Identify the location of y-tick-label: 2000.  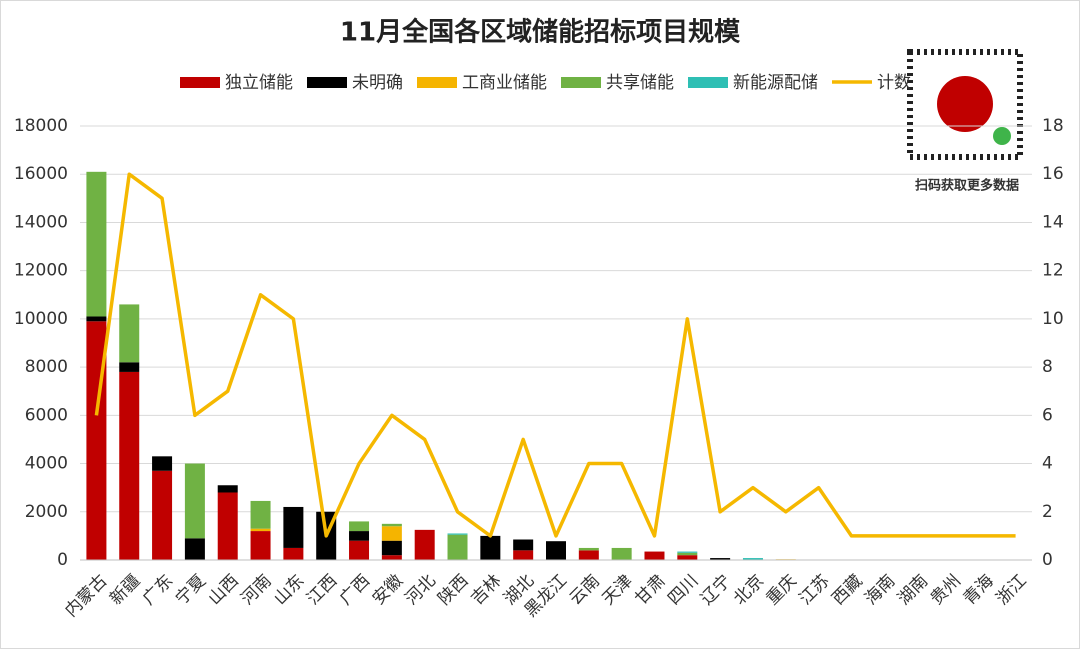
(46, 512).